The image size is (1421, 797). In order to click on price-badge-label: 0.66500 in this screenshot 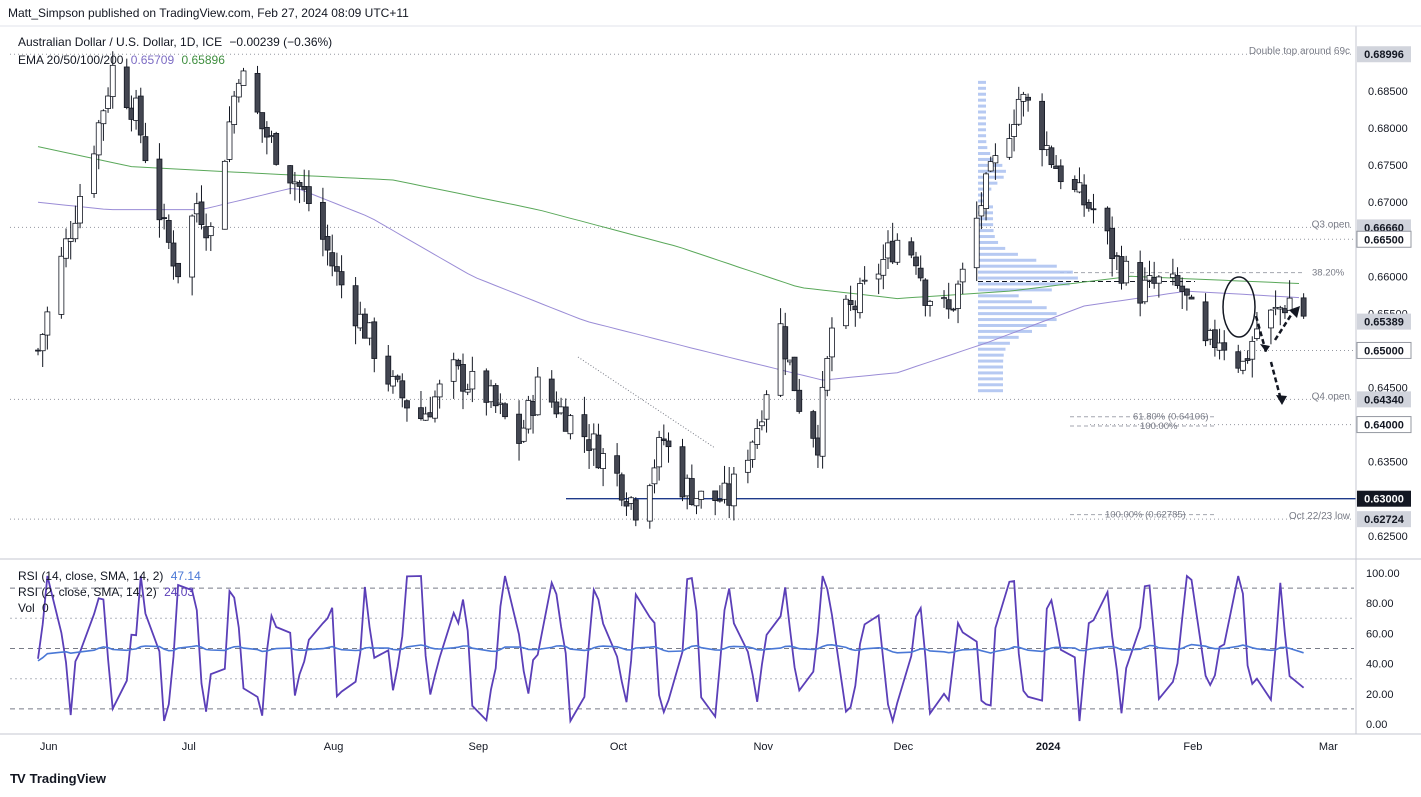, I will do `click(1384, 240)`.